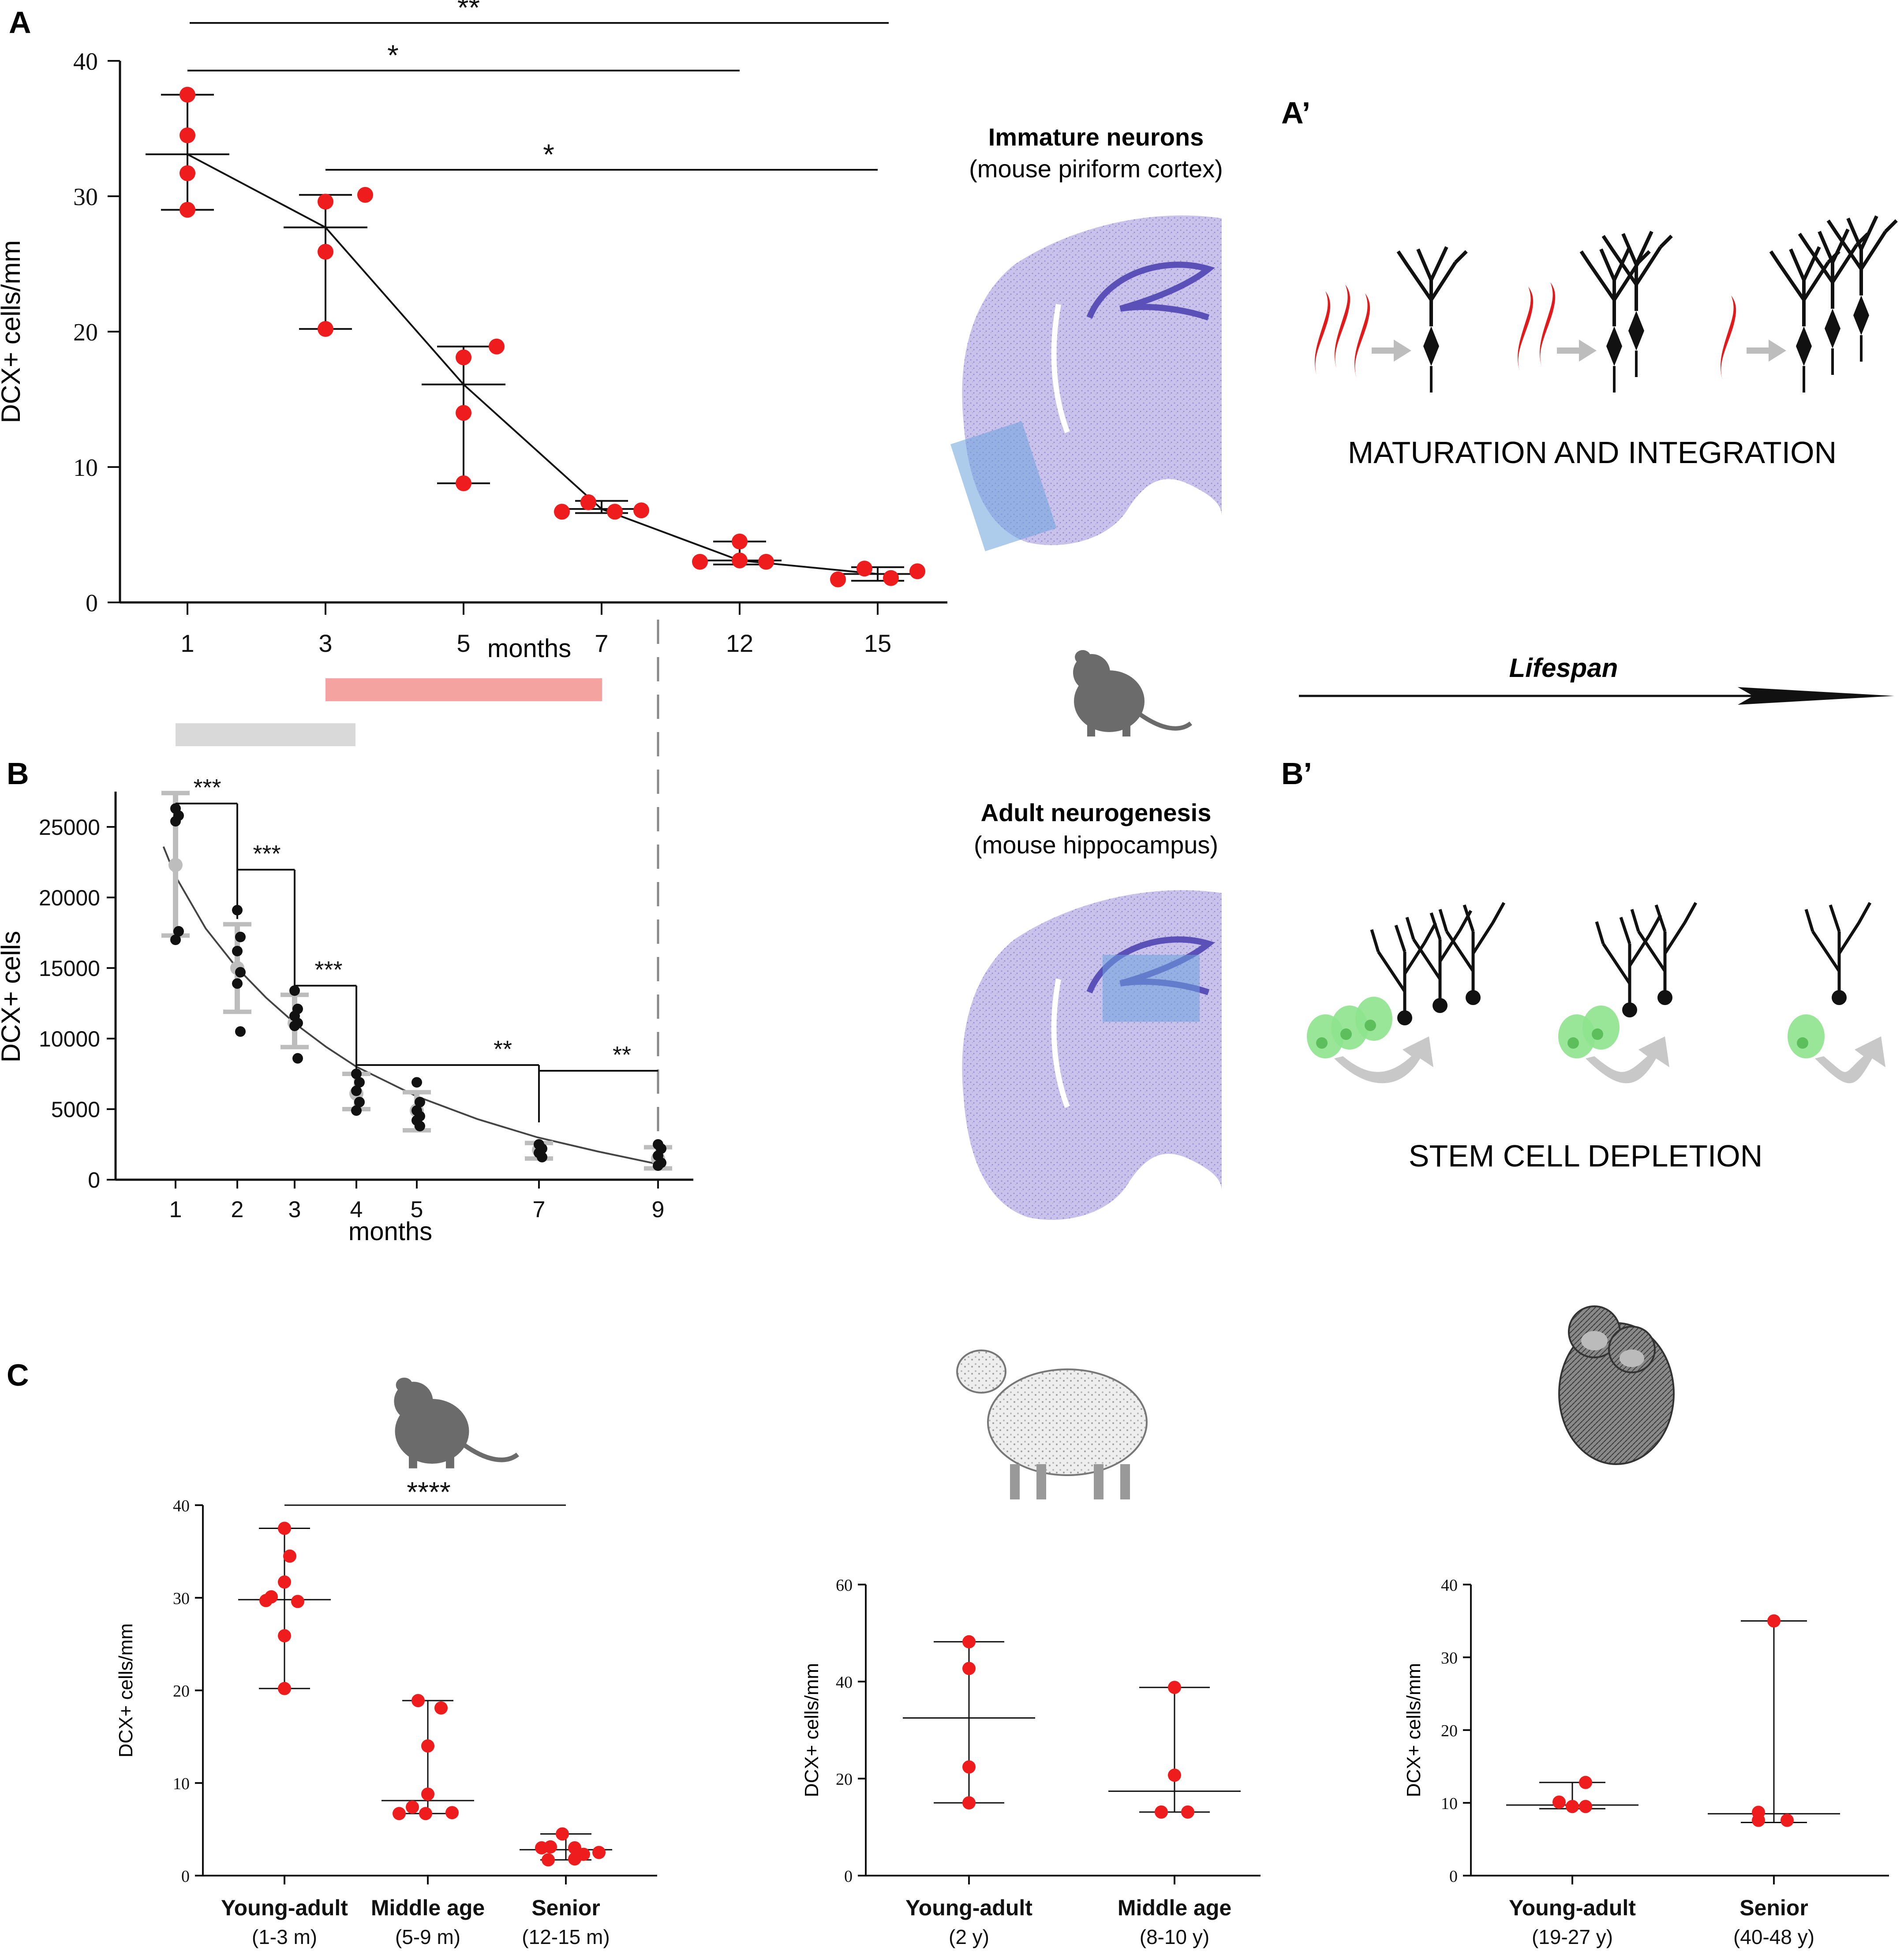  I want to click on ticks: 0 10 20 30 40, so click(1608, 1731).